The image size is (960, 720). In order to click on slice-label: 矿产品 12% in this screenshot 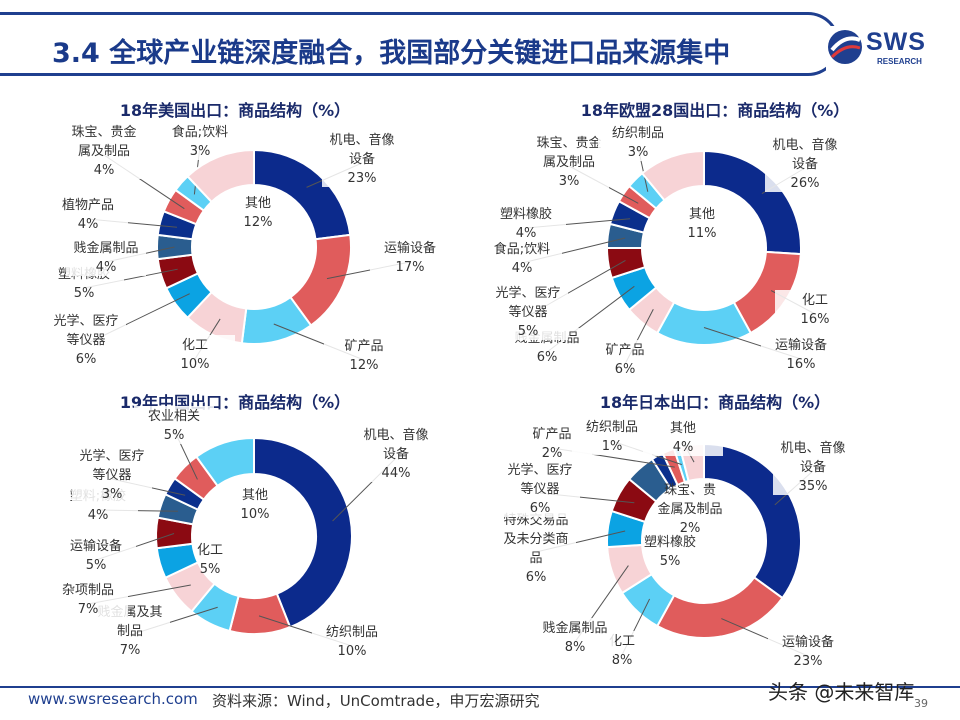, I will do `click(363, 356)`.